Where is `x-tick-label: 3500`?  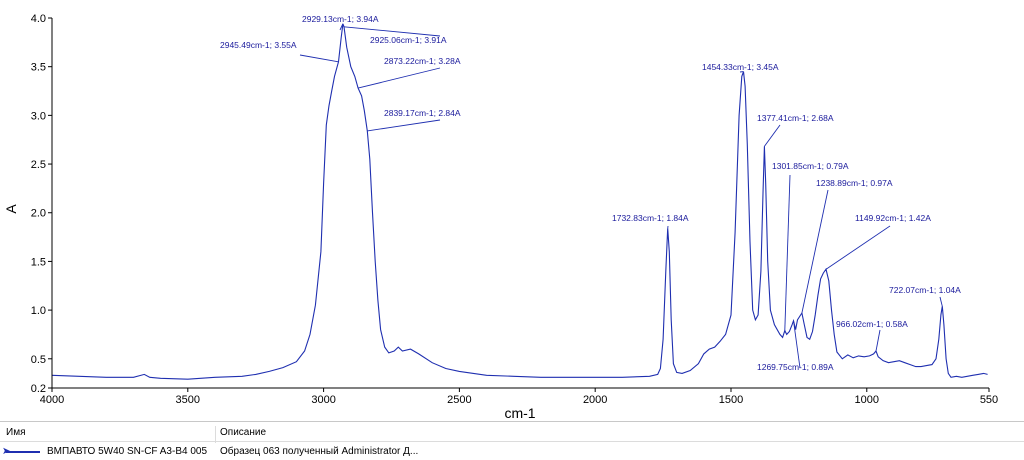 x-tick-label: 3500 is located at coordinates (188, 400).